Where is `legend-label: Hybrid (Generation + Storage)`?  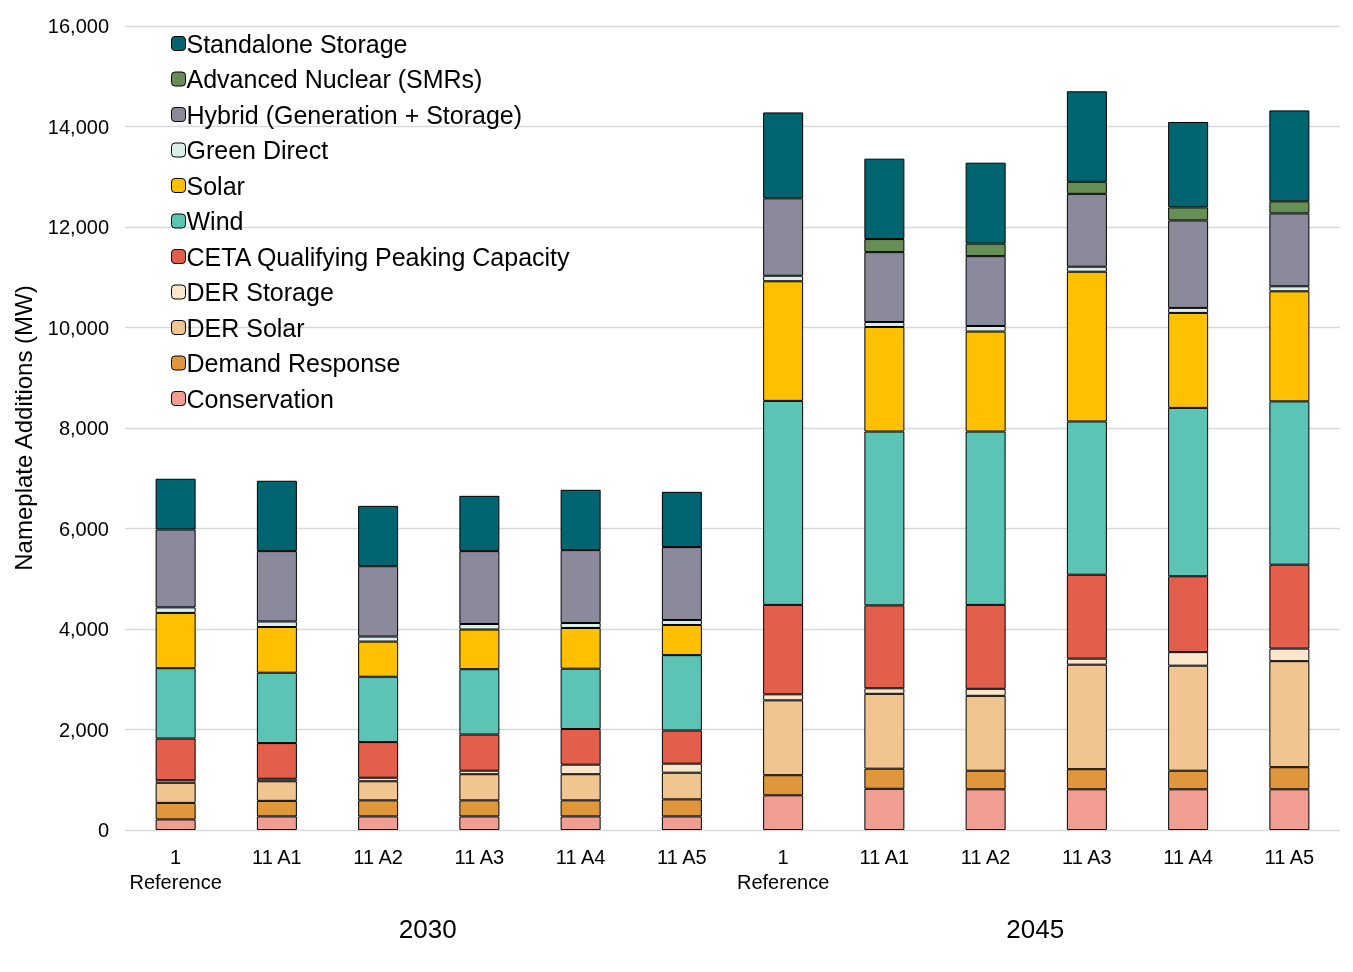 legend-label: Hybrid (Generation + Storage) is located at coordinates (354, 114).